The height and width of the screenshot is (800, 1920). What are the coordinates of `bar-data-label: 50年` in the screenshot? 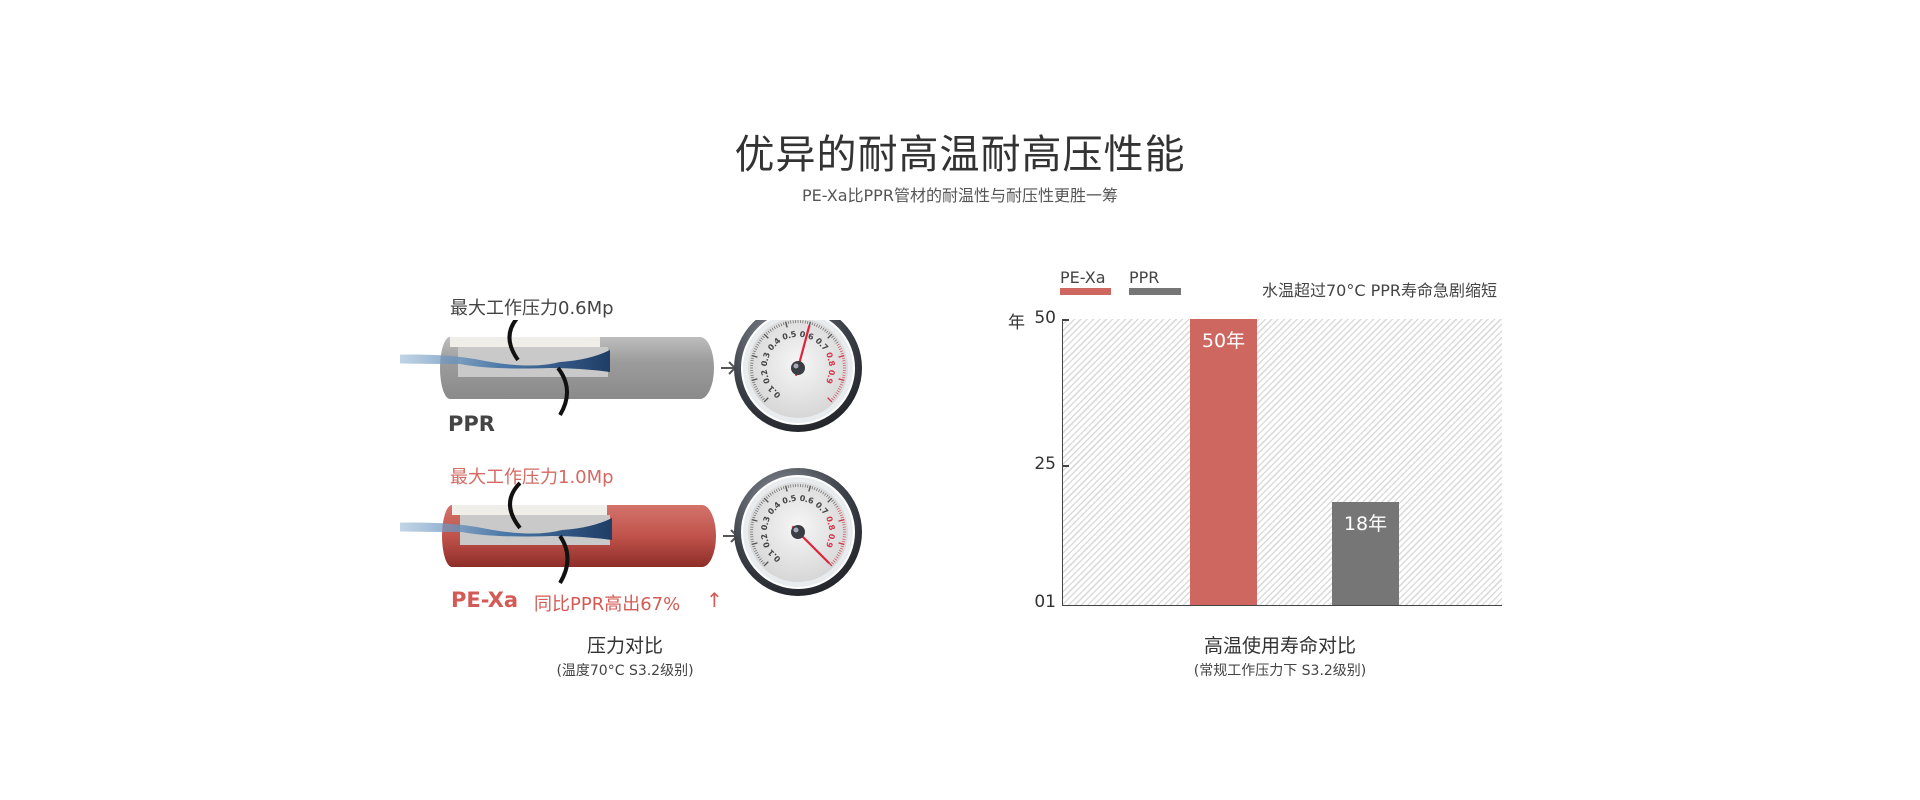 It's located at (1223, 341).